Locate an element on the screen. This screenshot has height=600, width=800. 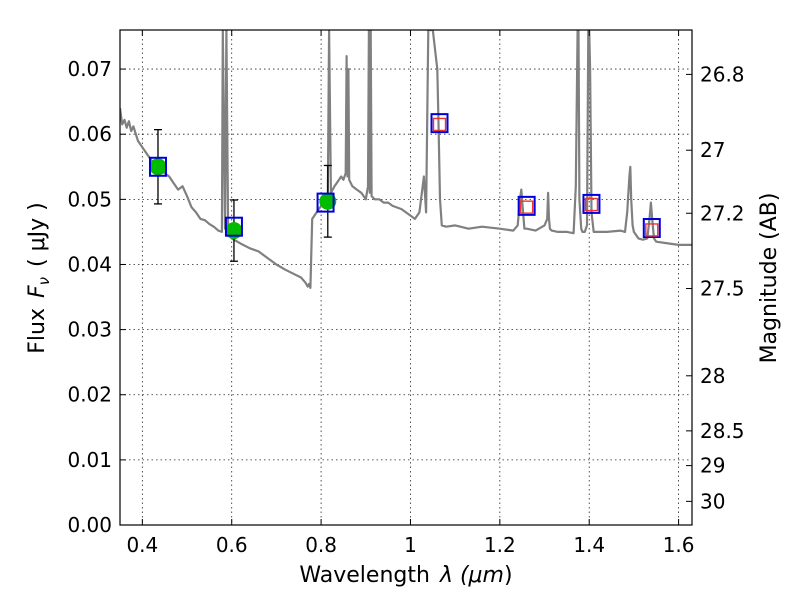
y-axis-label-sub: ν is located at coordinates (44, 281).